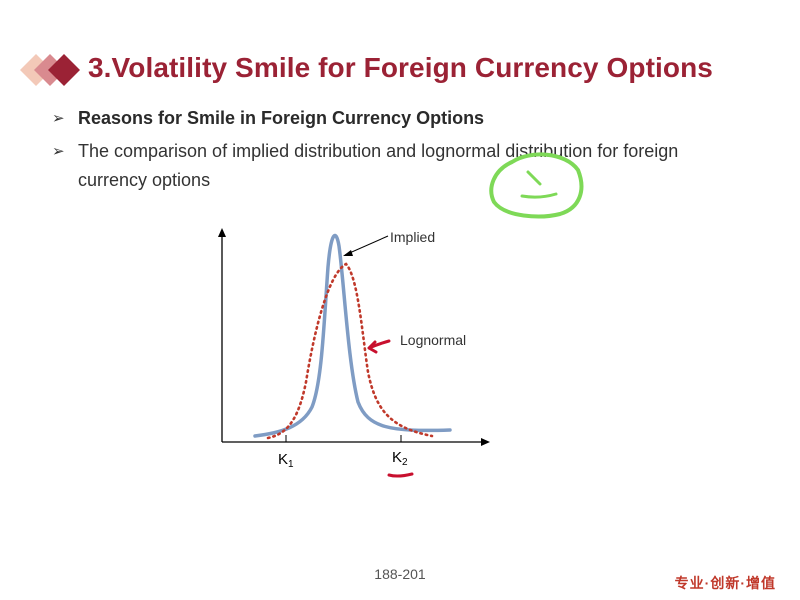 The width and height of the screenshot is (800, 600). What do you see at coordinates (50, 70) in the screenshot?
I see `diamond-logo-icon` at bounding box center [50, 70].